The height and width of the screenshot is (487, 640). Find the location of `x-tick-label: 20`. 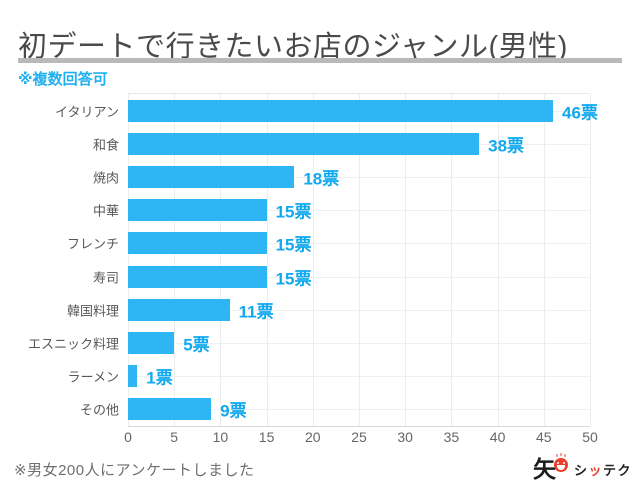

x-tick-label: 20 is located at coordinates (313, 437).